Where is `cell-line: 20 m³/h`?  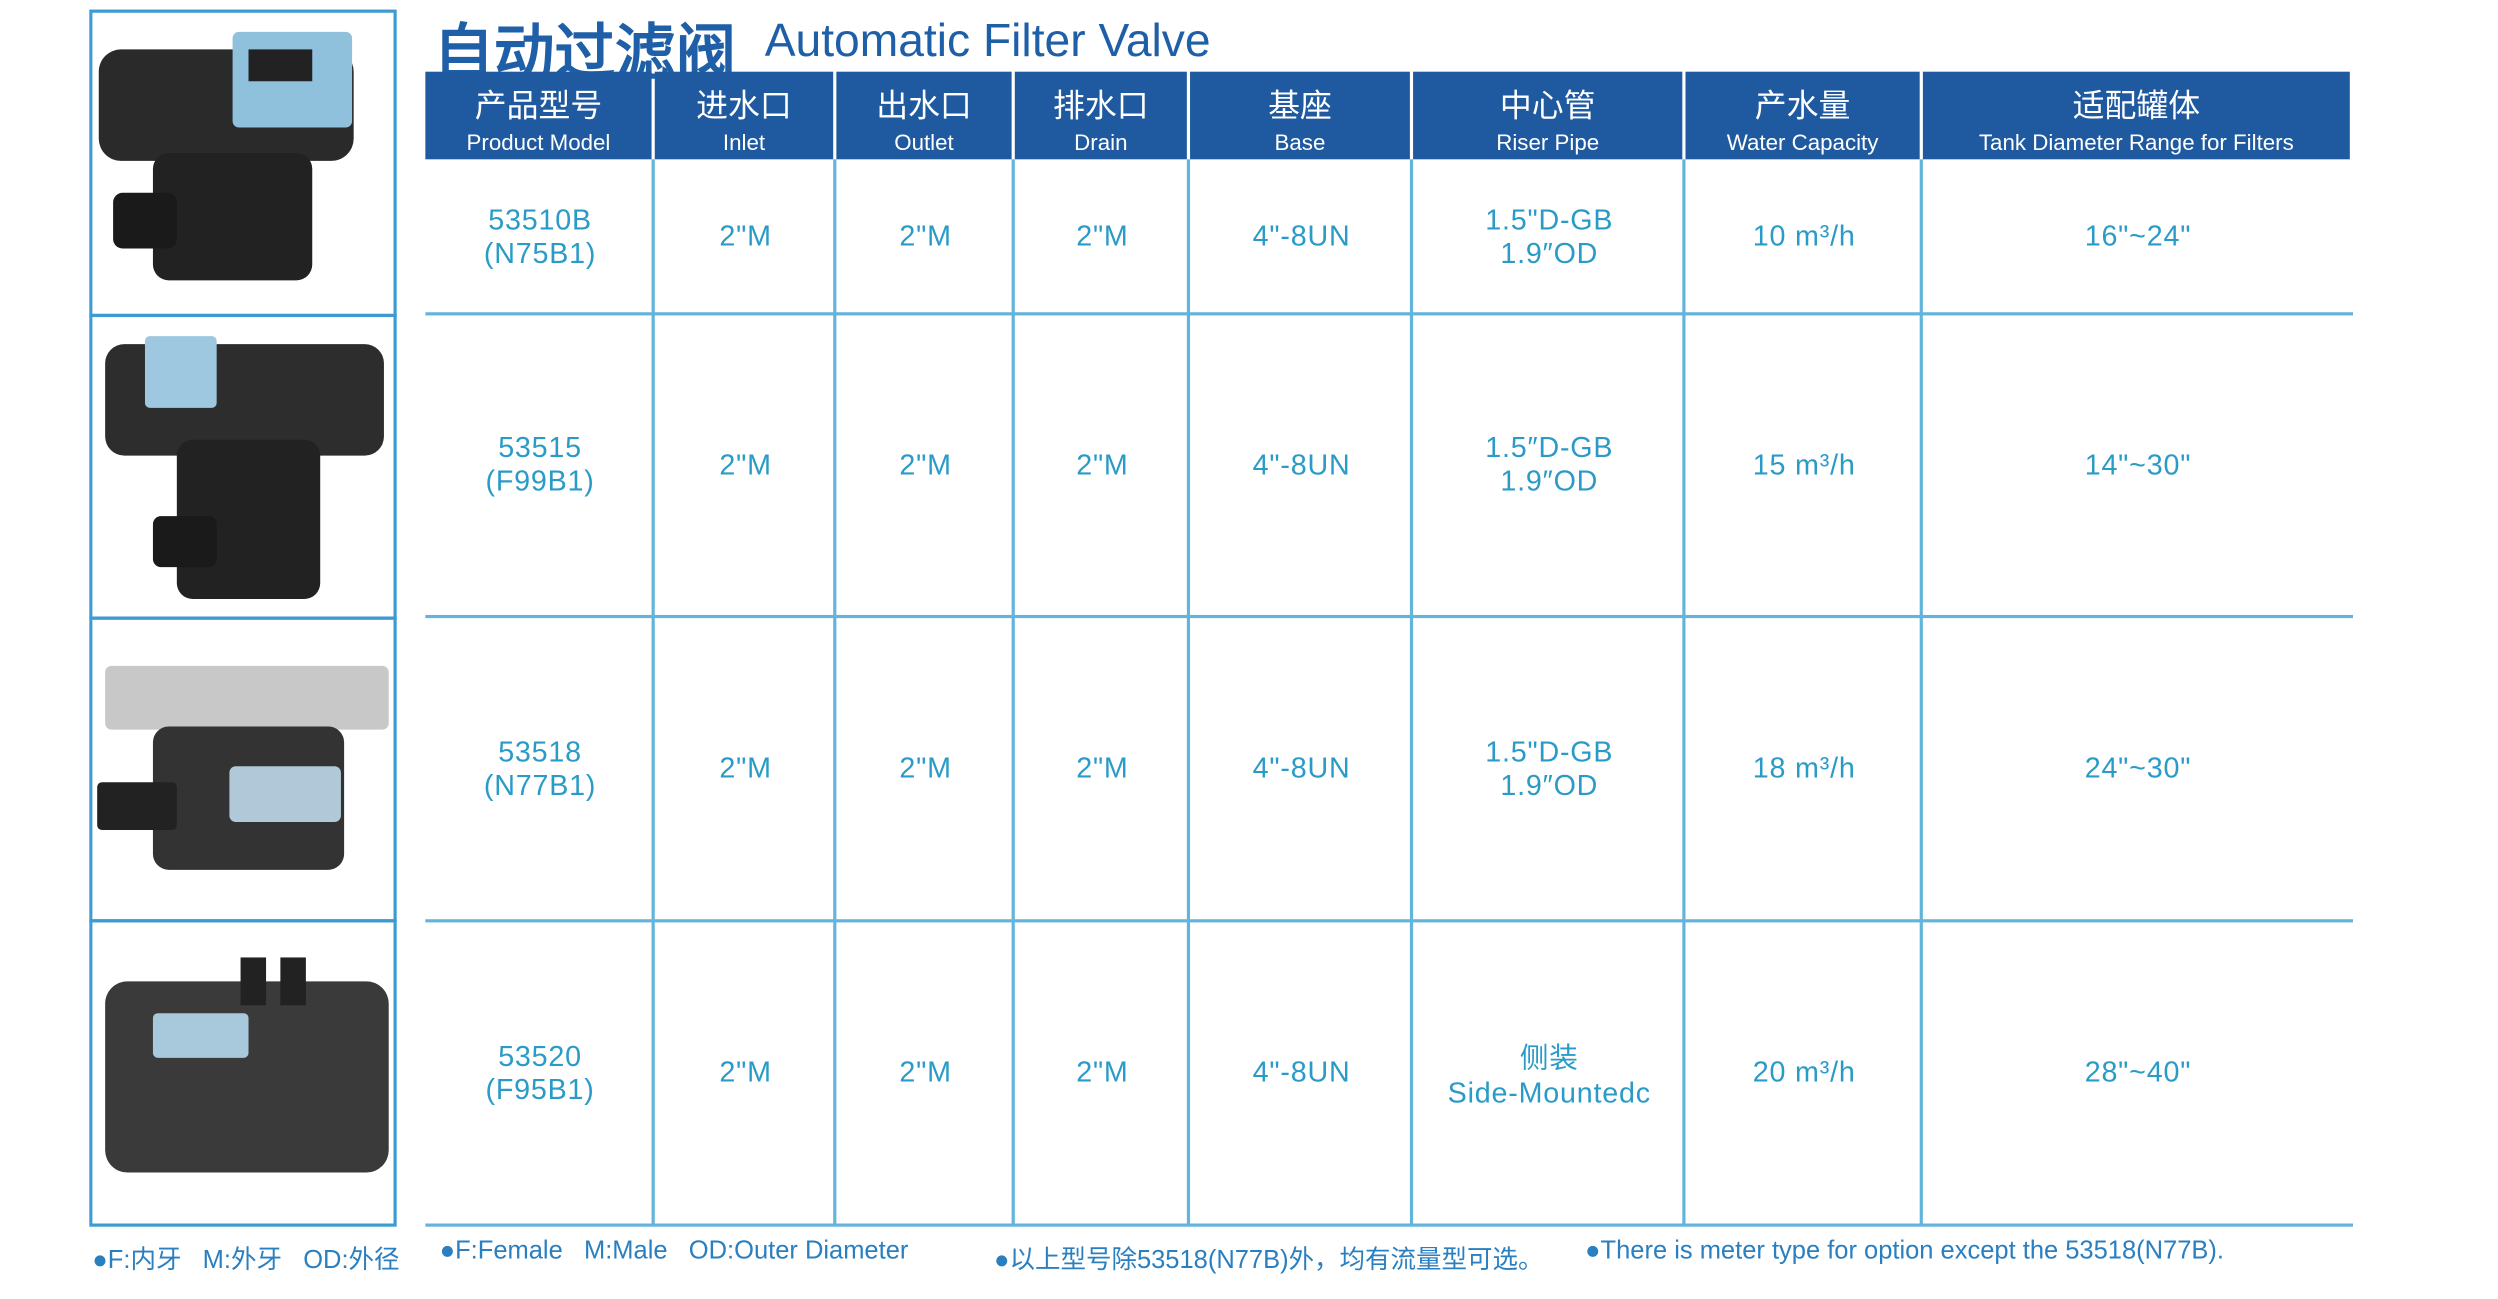
cell-line: 20 m³/h is located at coordinates (1804, 1072).